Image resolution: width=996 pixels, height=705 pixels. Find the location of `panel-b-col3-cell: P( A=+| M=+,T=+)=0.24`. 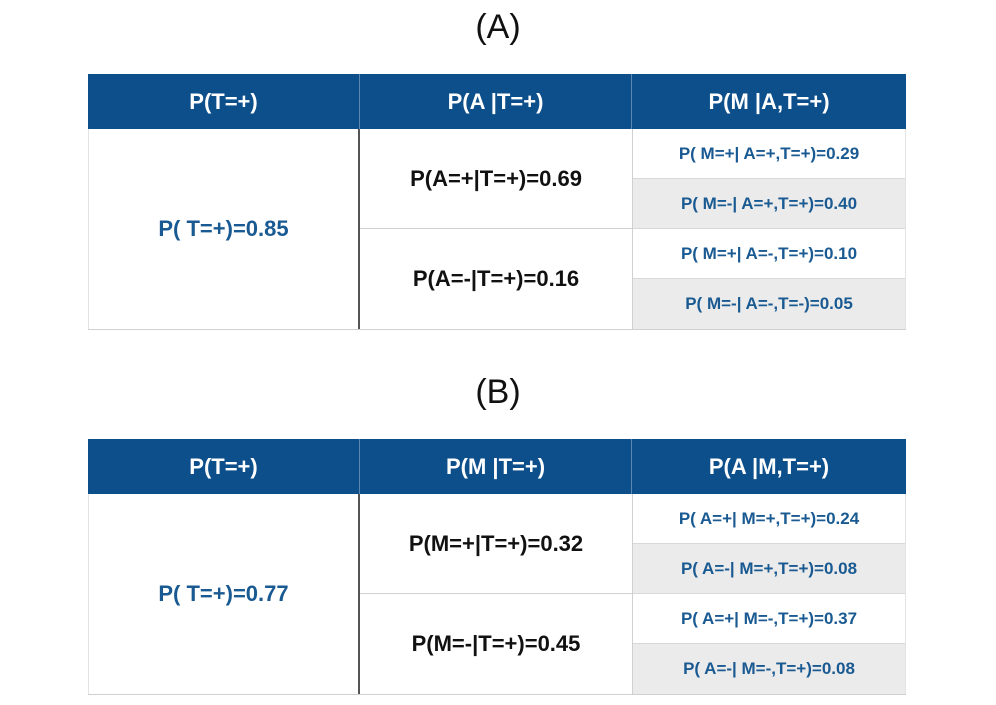

panel-b-col3-cell: P( A=+| M=+,T=+)=0.24 is located at coordinates (769, 519).